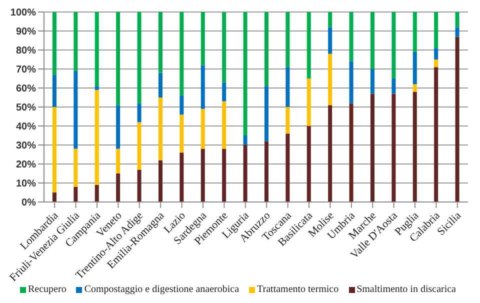 The width and height of the screenshot is (480, 303). Describe the element at coordinates (297, 289) in the screenshot. I see `legend-label: Trattamento termico` at that location.